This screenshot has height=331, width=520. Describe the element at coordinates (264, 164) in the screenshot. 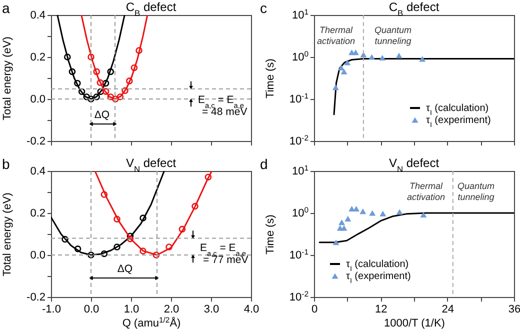

I see `text: d` at that location.